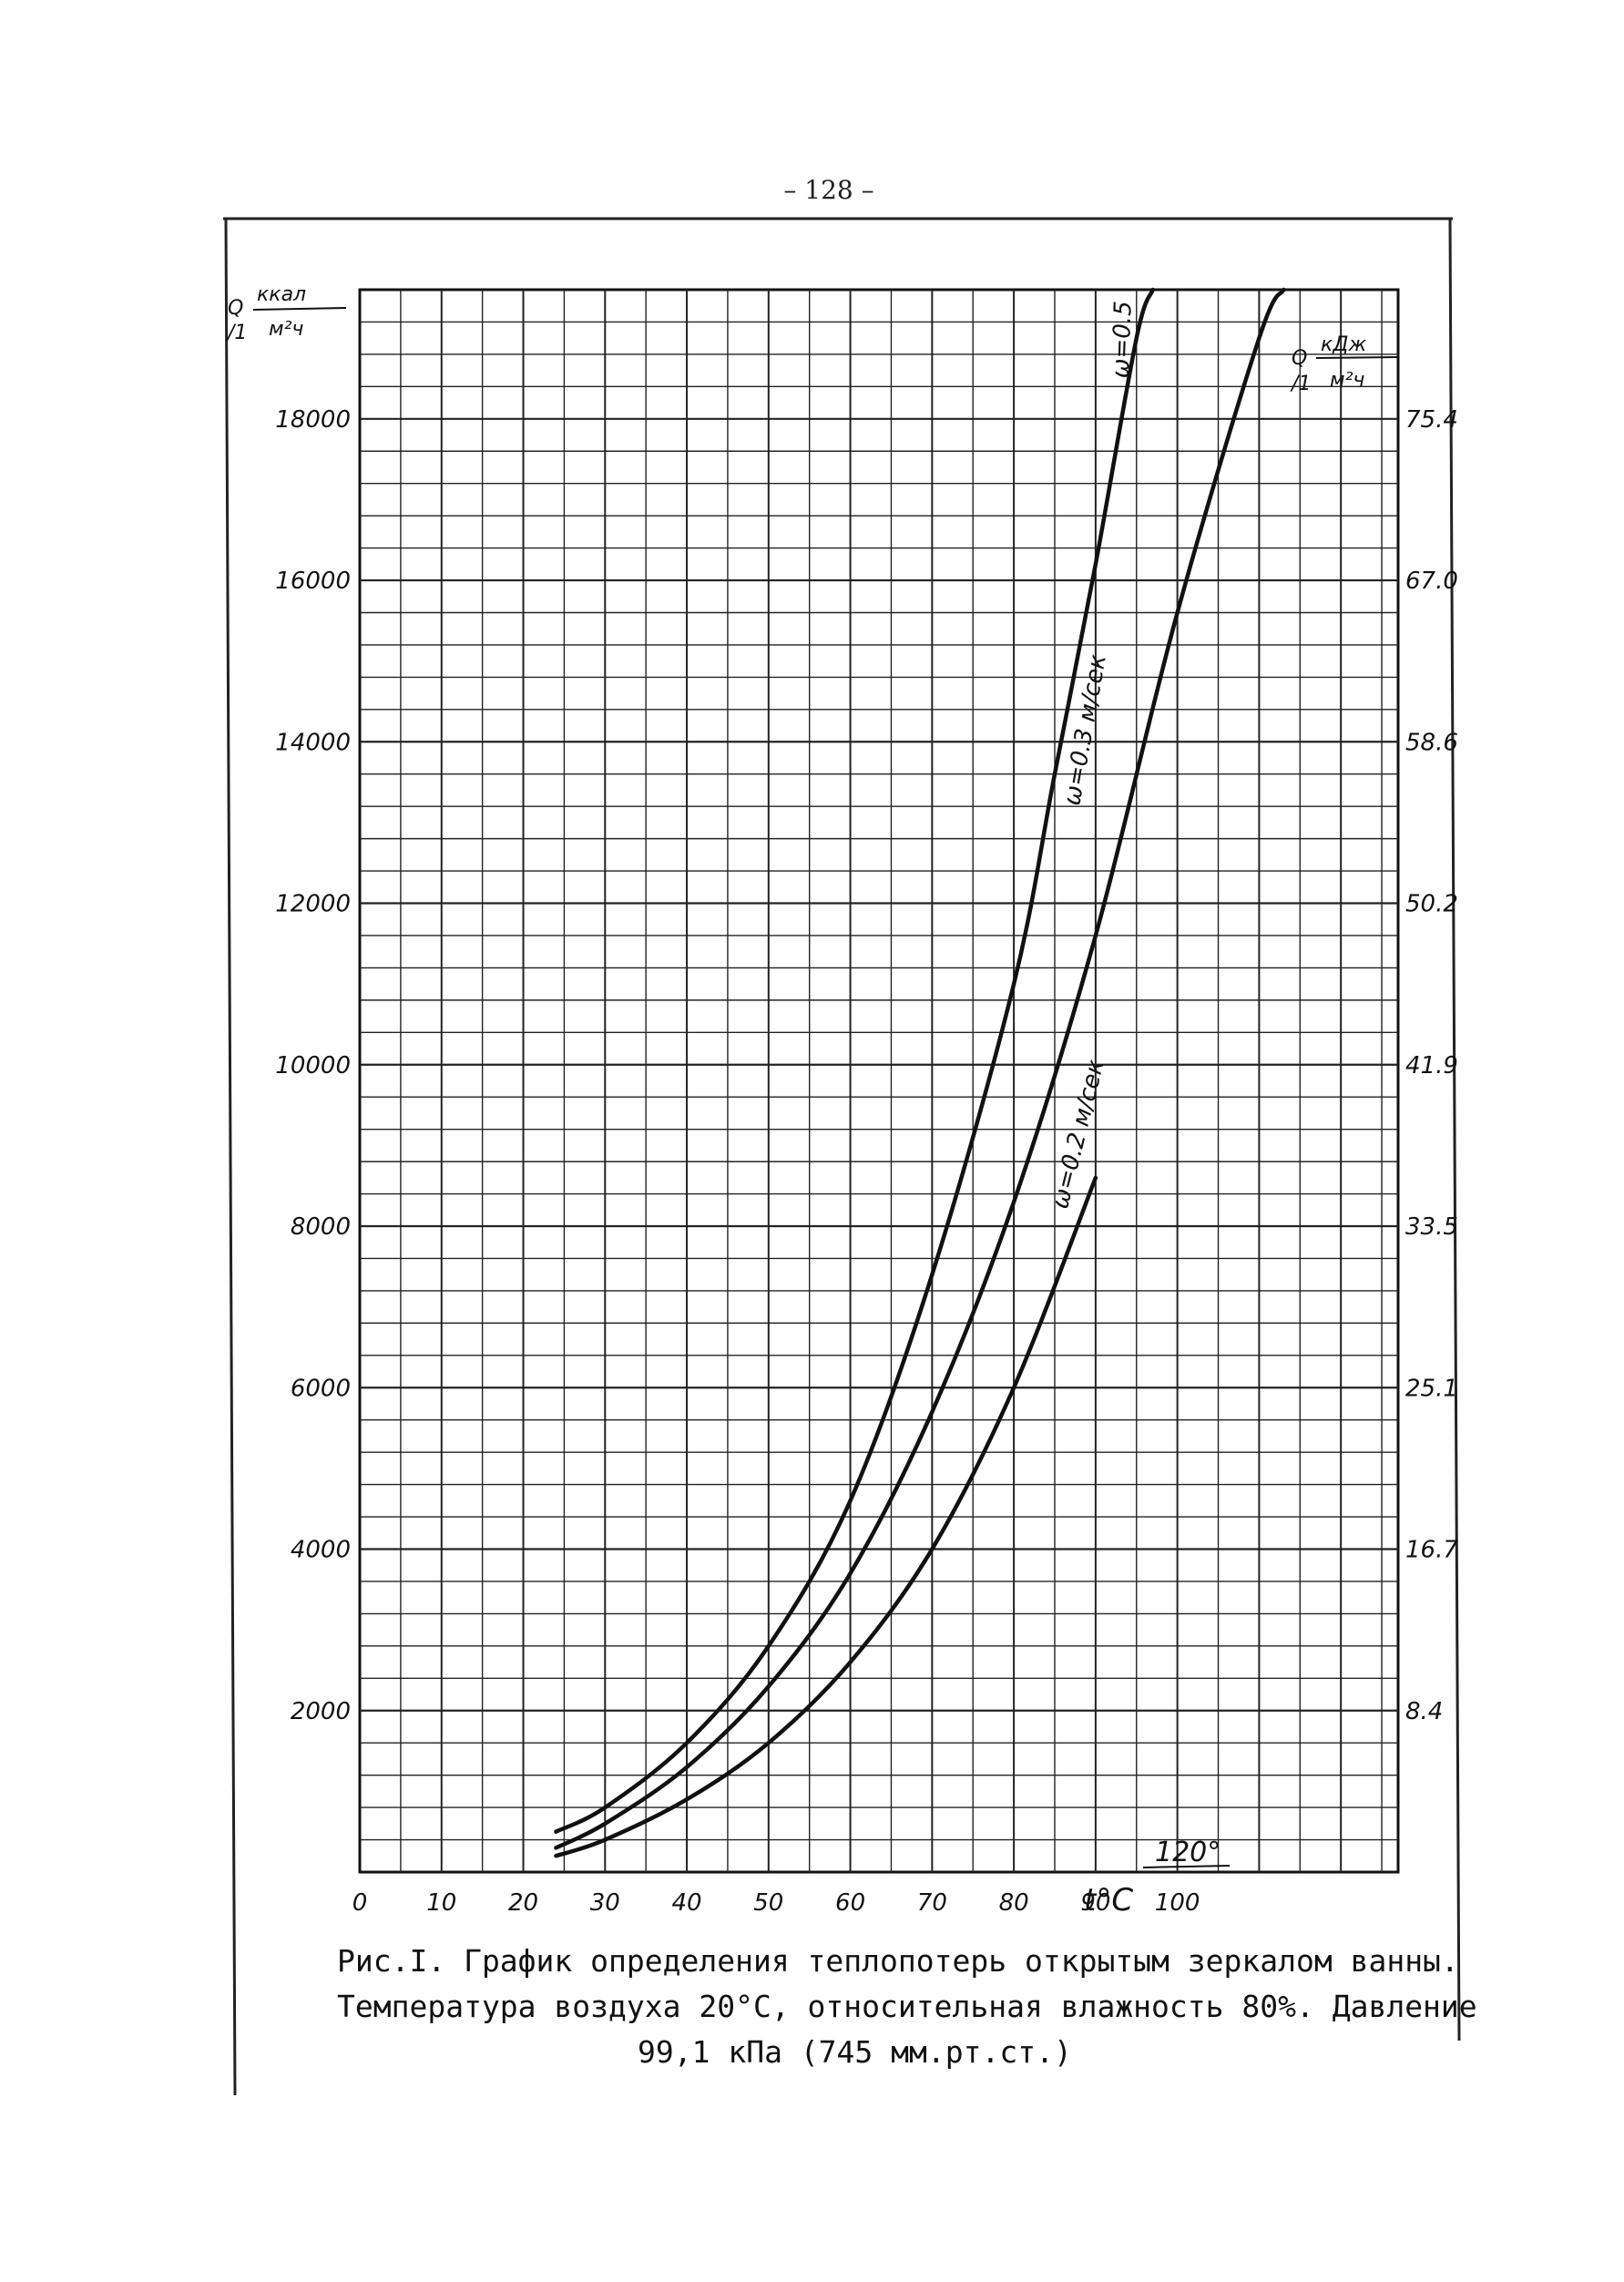  I want to click on y-right-tick-label: 50.2, so click(1432, 904).